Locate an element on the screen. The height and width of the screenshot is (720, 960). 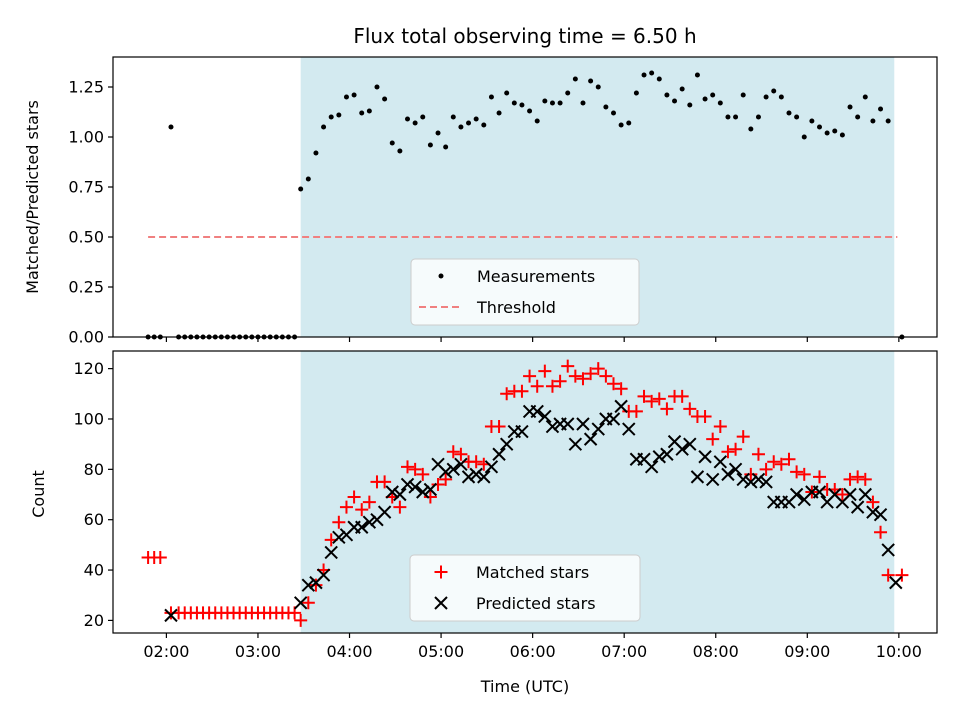
y-tick-label: 80 is located at coordinates (94, 469).